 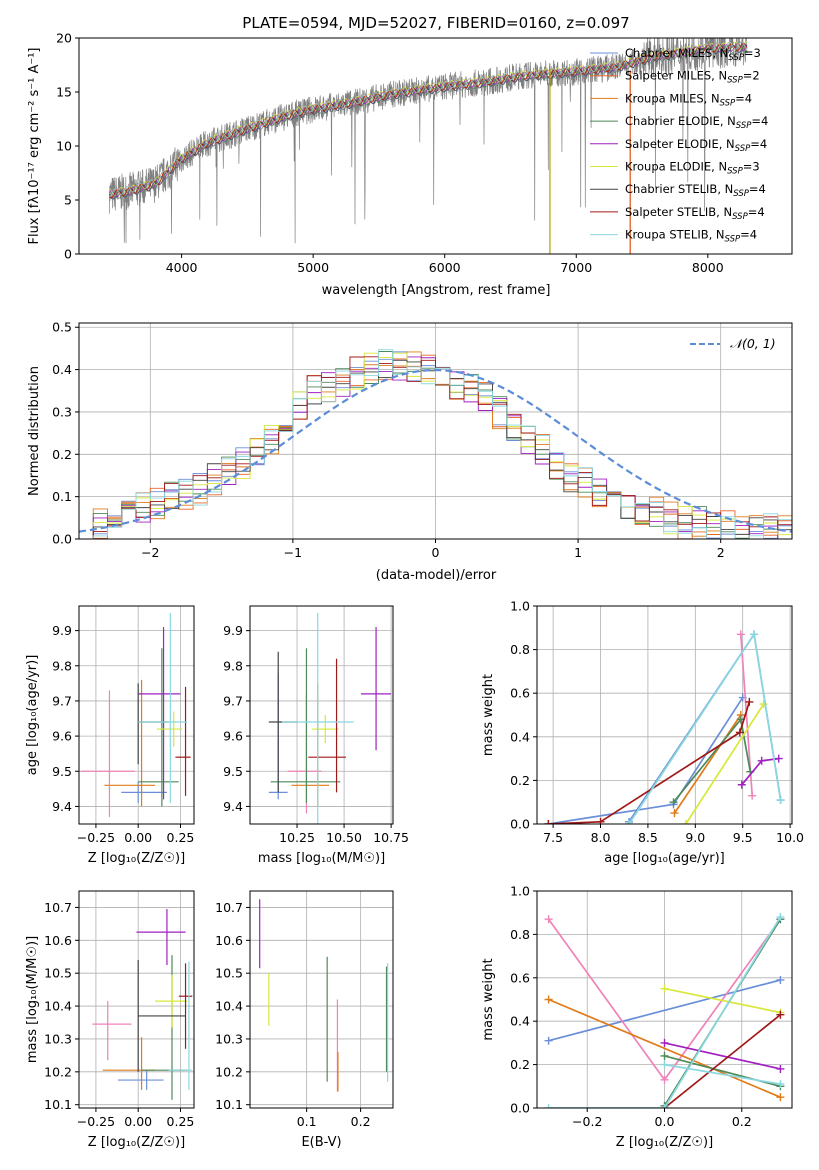 What do you see at coordinates (321, 858) in the screenshot?
I see `mass-age-panel-xlabel: mass [log₁₀(M/M☉)]` at bounding box center [321, 858].